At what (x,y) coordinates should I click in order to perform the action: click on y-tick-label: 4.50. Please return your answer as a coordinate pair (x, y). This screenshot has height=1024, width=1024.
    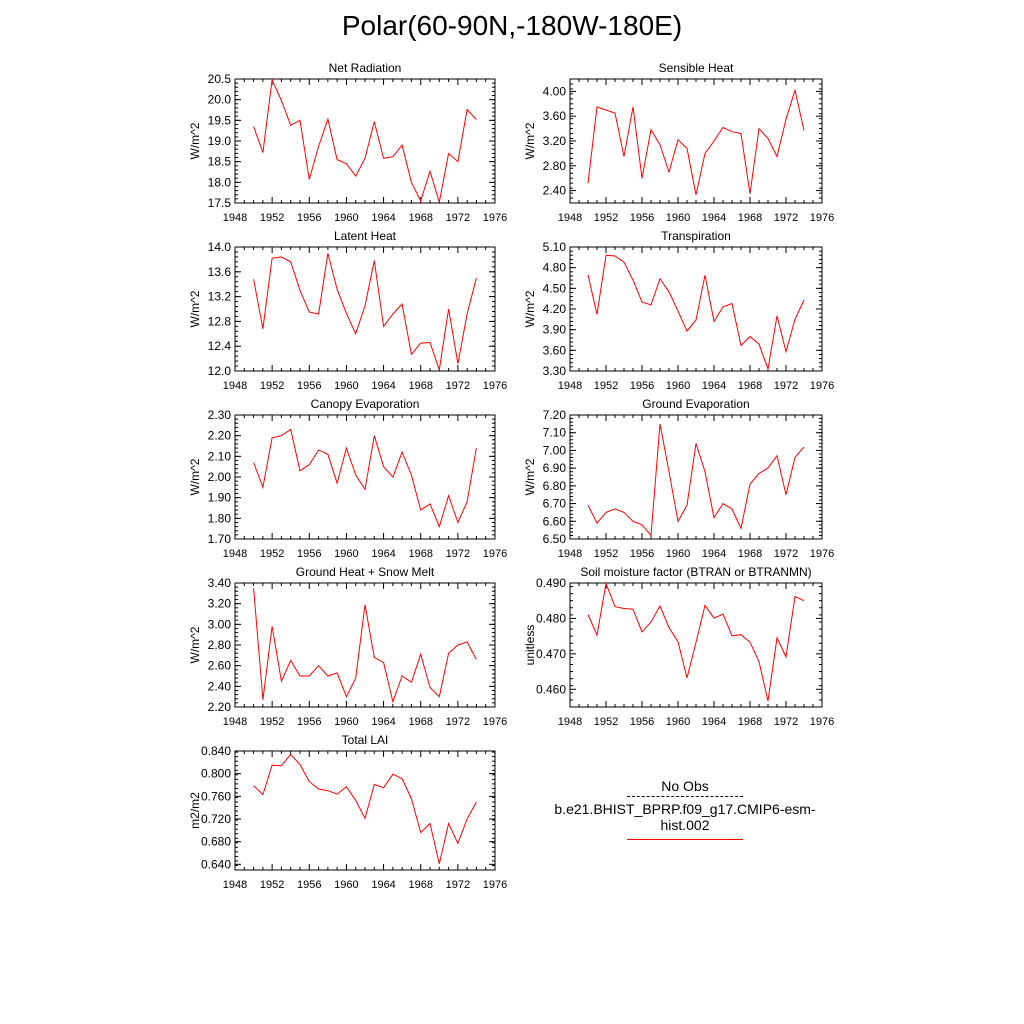
    Looking at the image, I should click on (555, 288).